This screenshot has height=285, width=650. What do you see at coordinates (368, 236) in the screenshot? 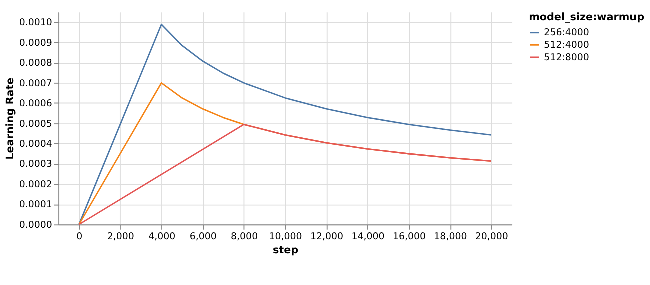
I see `x-tick-label: 14,000` at bounding box center [368, 236].